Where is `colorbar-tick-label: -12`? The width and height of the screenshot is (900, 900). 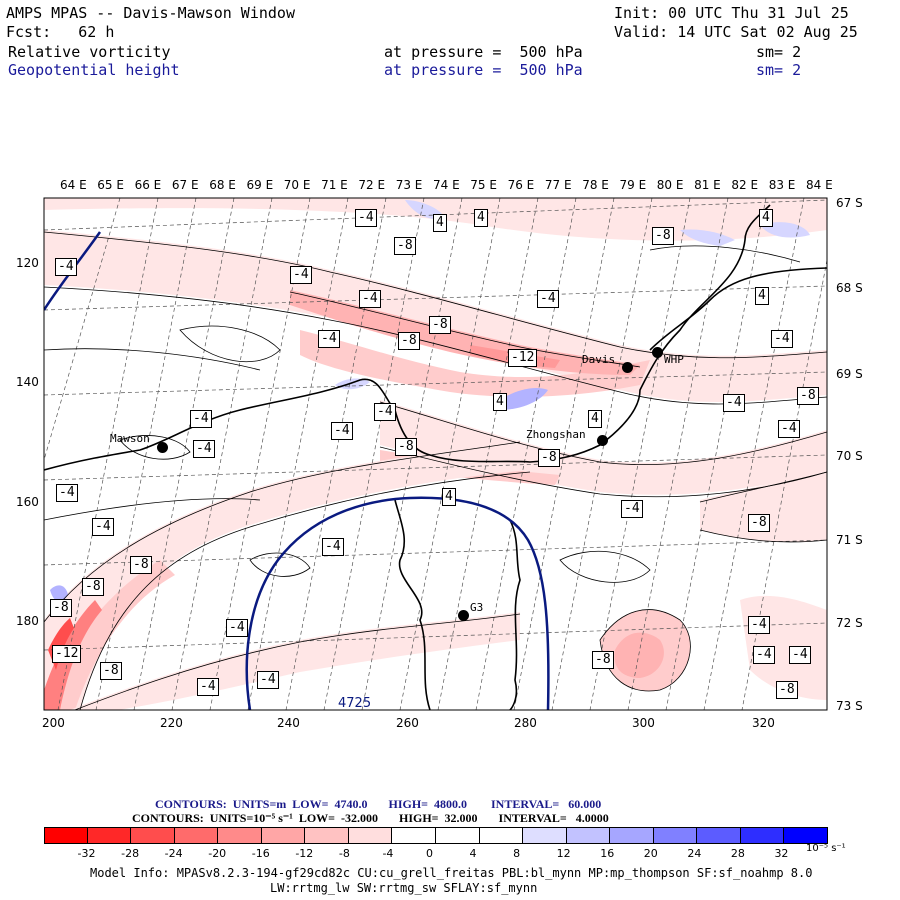
colorbar-tick-label: -12 is located at coordinates (304, 853).